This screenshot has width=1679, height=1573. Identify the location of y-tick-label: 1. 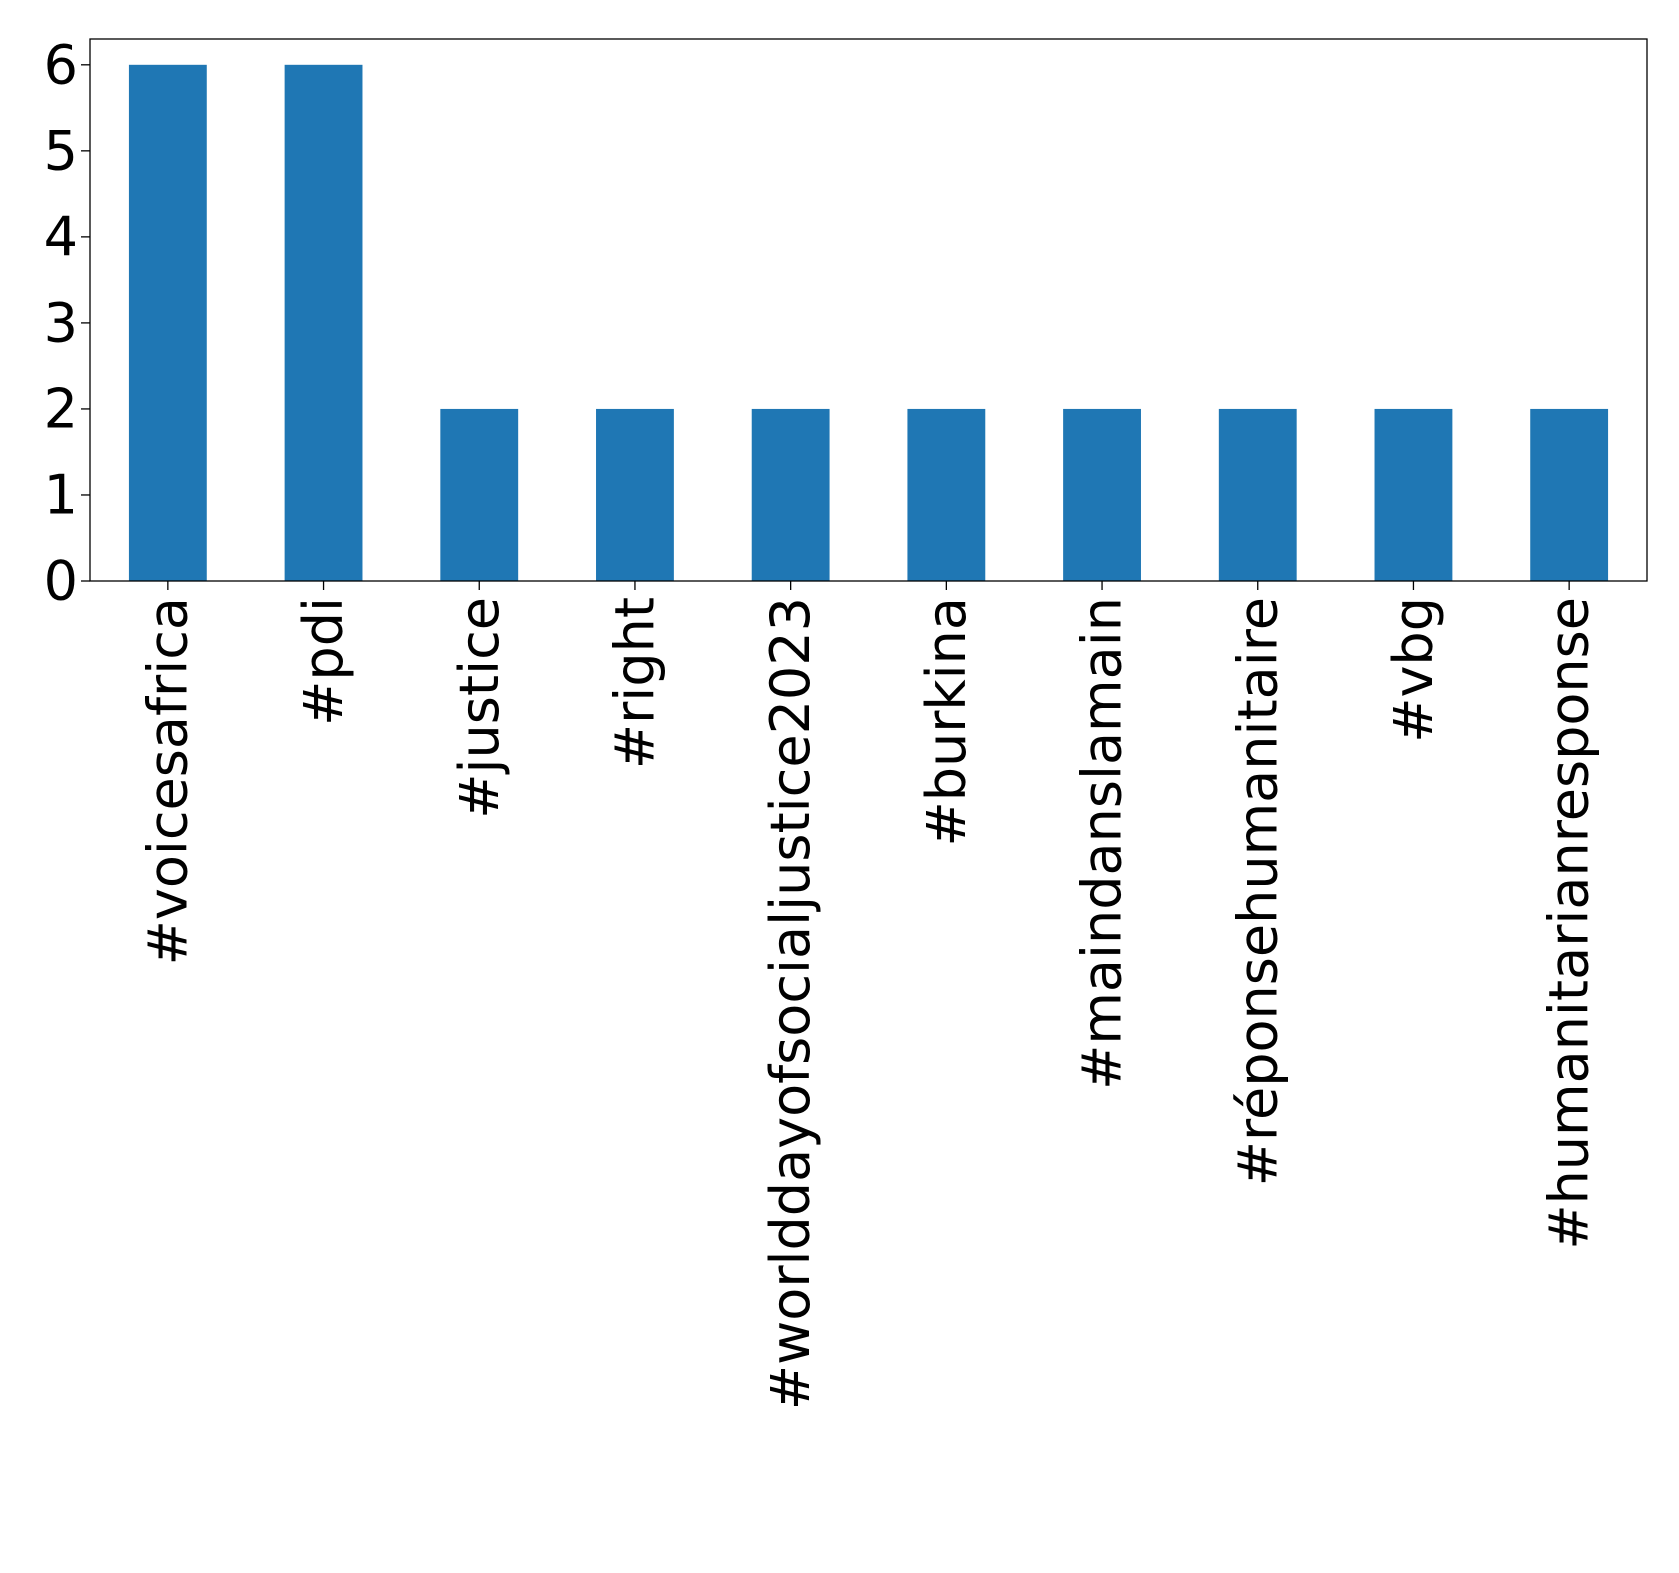
(61, 494).